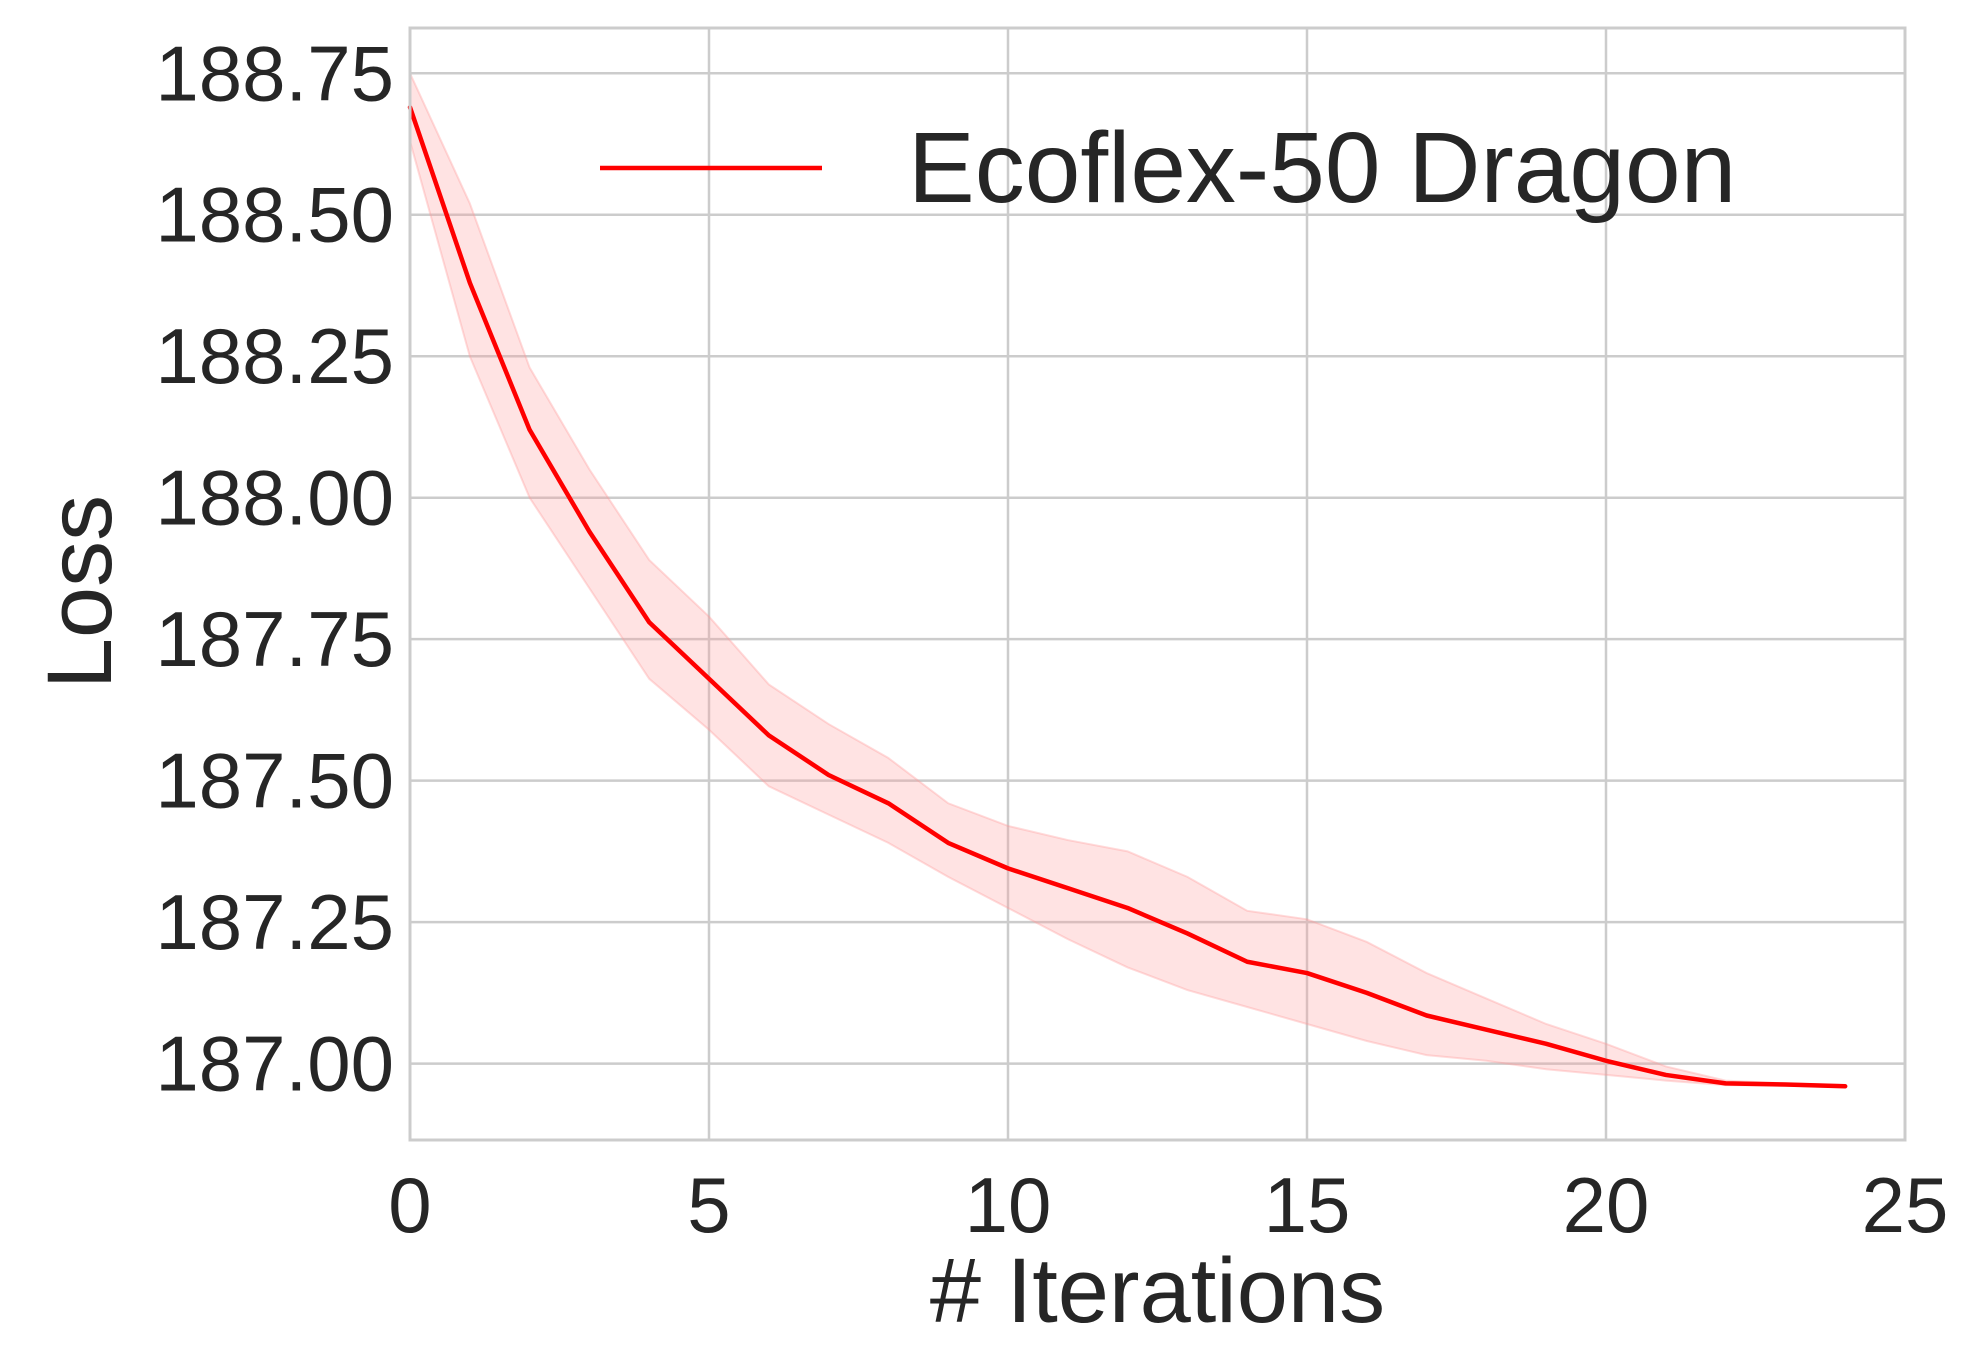  I want to click on x-tick-labels: 0 5 10 15 20 25, so click(1168, 1205).